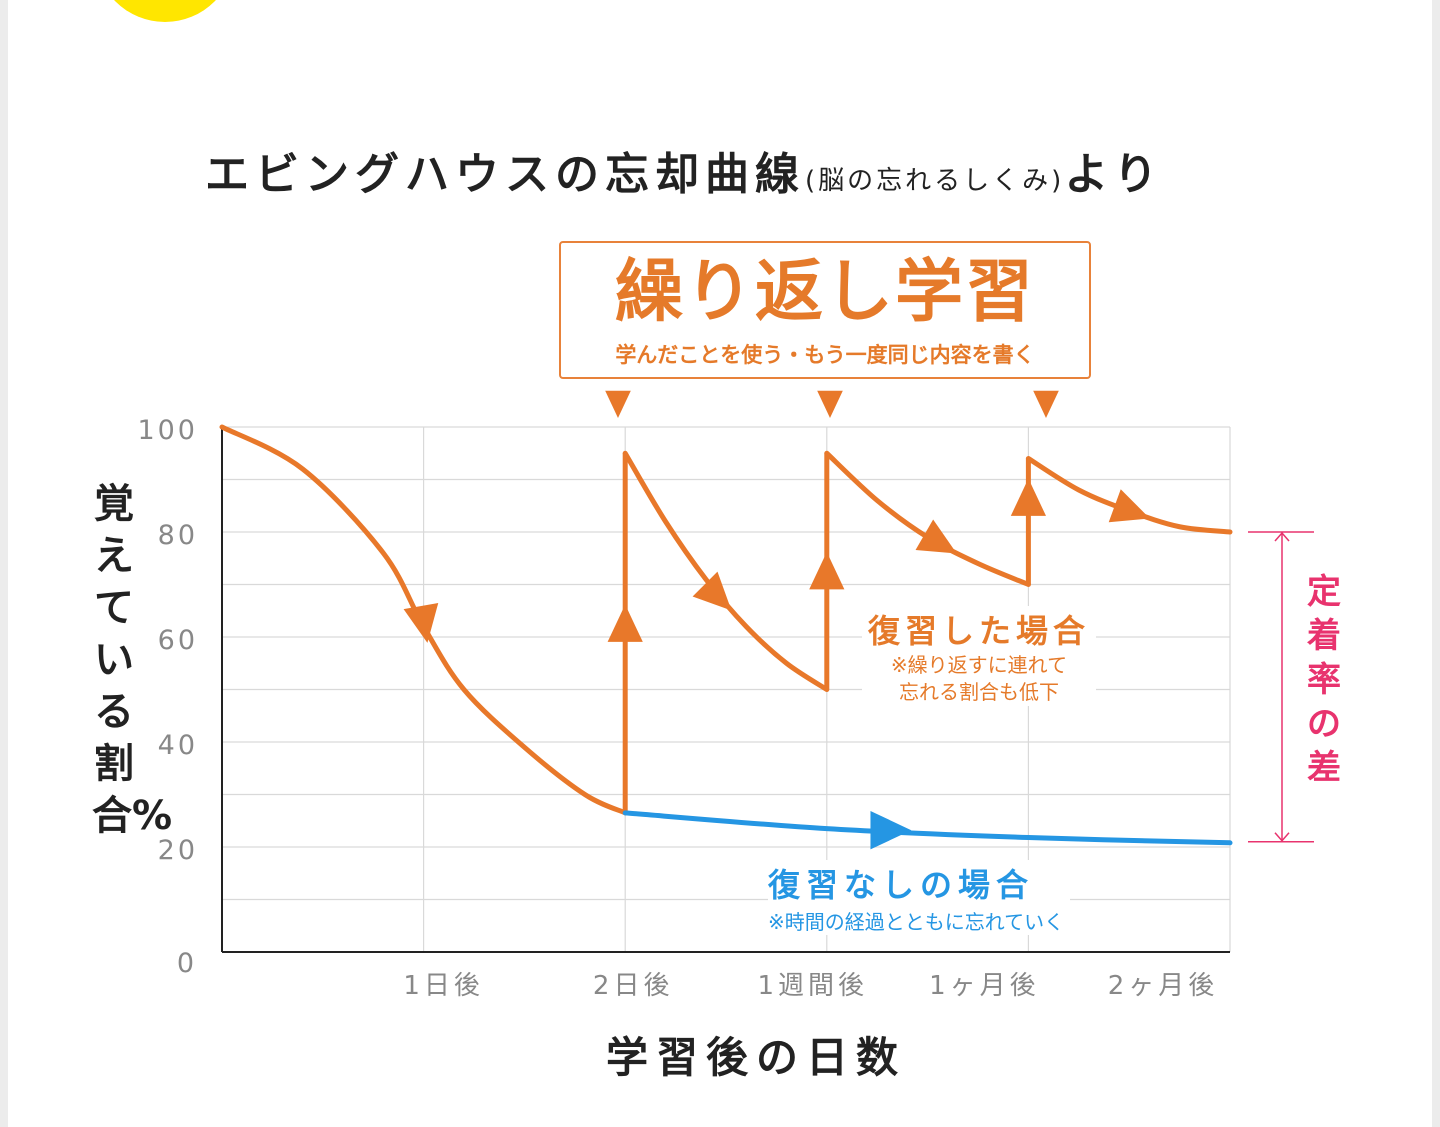 This screenshot has height=1127, width=1440. I want to click on repeat-learning-callout: 繰り返し学習 学んだことを使う・もう一度同じ内容を書く, so click(825, 310).